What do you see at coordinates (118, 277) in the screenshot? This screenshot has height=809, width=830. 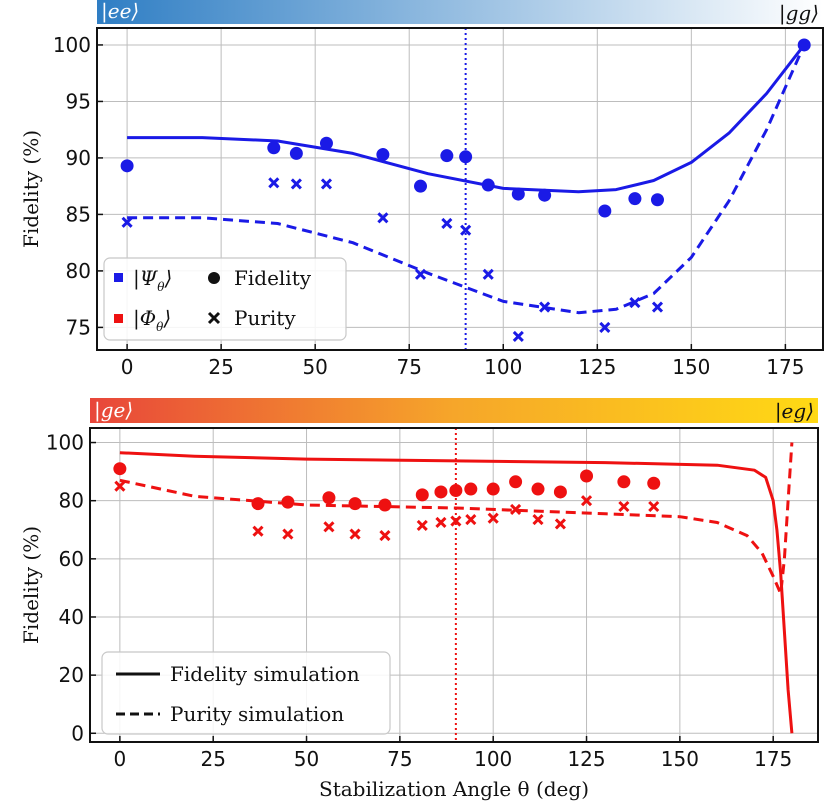 I see `legend-swatch-psi` at bounding box center [118, 277].